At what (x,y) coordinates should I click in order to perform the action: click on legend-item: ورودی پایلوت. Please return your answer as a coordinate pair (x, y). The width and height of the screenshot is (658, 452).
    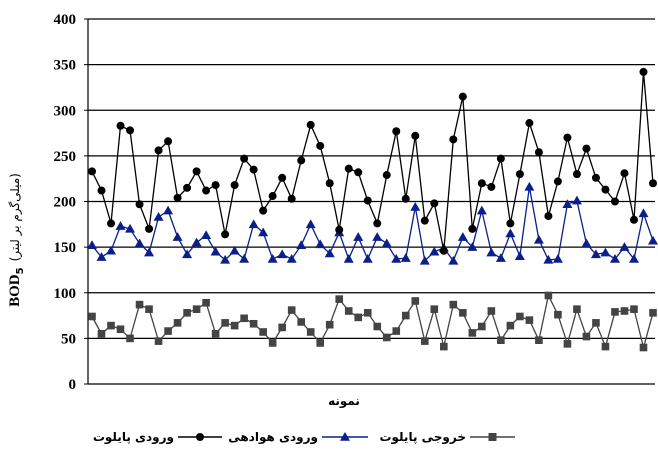
    Looking at the image, I should click on (157, 437).